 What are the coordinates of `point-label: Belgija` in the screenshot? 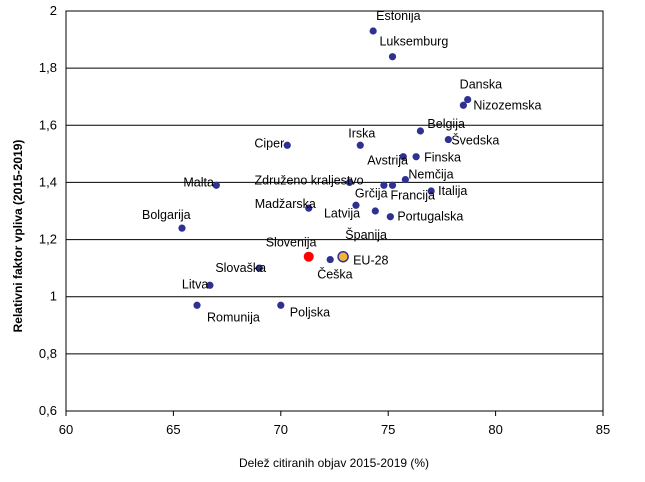 It's located at (446, 124).